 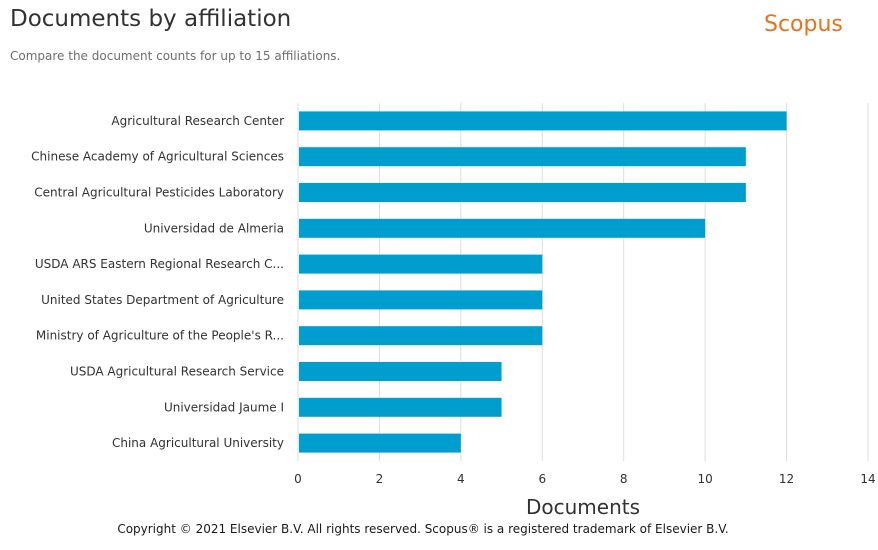 I want to click on category-label: Chinese Academy of Agricultural Sciences, so click(x=157, y=157).